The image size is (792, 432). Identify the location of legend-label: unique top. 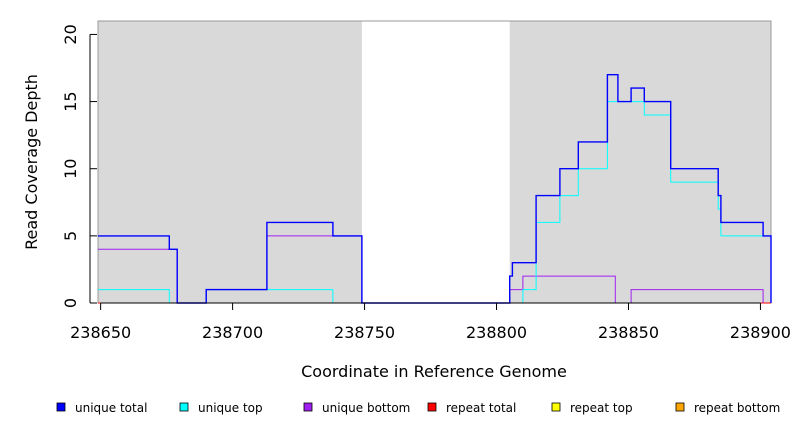
(230, 408).